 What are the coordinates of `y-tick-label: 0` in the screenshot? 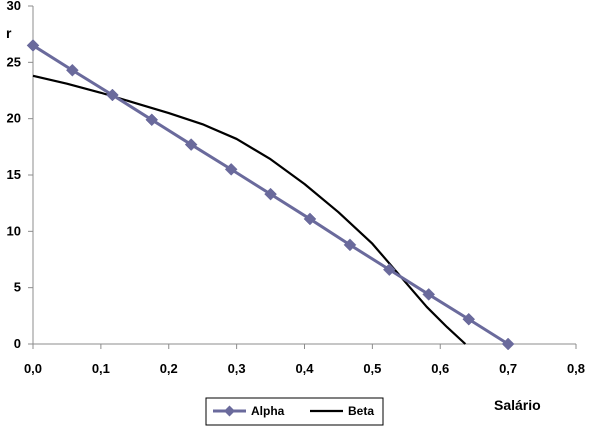 It's located at (17, 343).